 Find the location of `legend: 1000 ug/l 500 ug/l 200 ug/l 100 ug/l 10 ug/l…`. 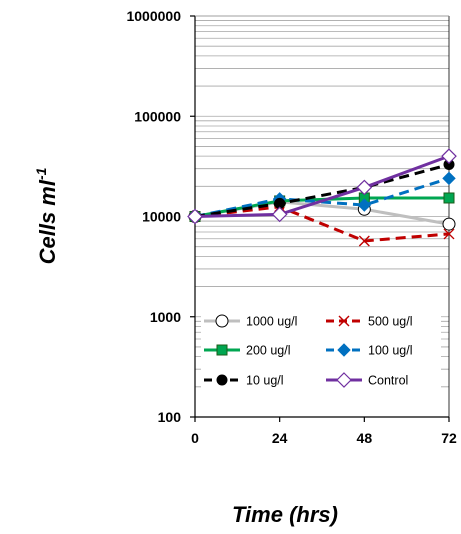

legend: 1000 ug/l 500 ug/l 200 ug/l 100 ug/l 10 ug/l… is located at coordinates (321, 351).